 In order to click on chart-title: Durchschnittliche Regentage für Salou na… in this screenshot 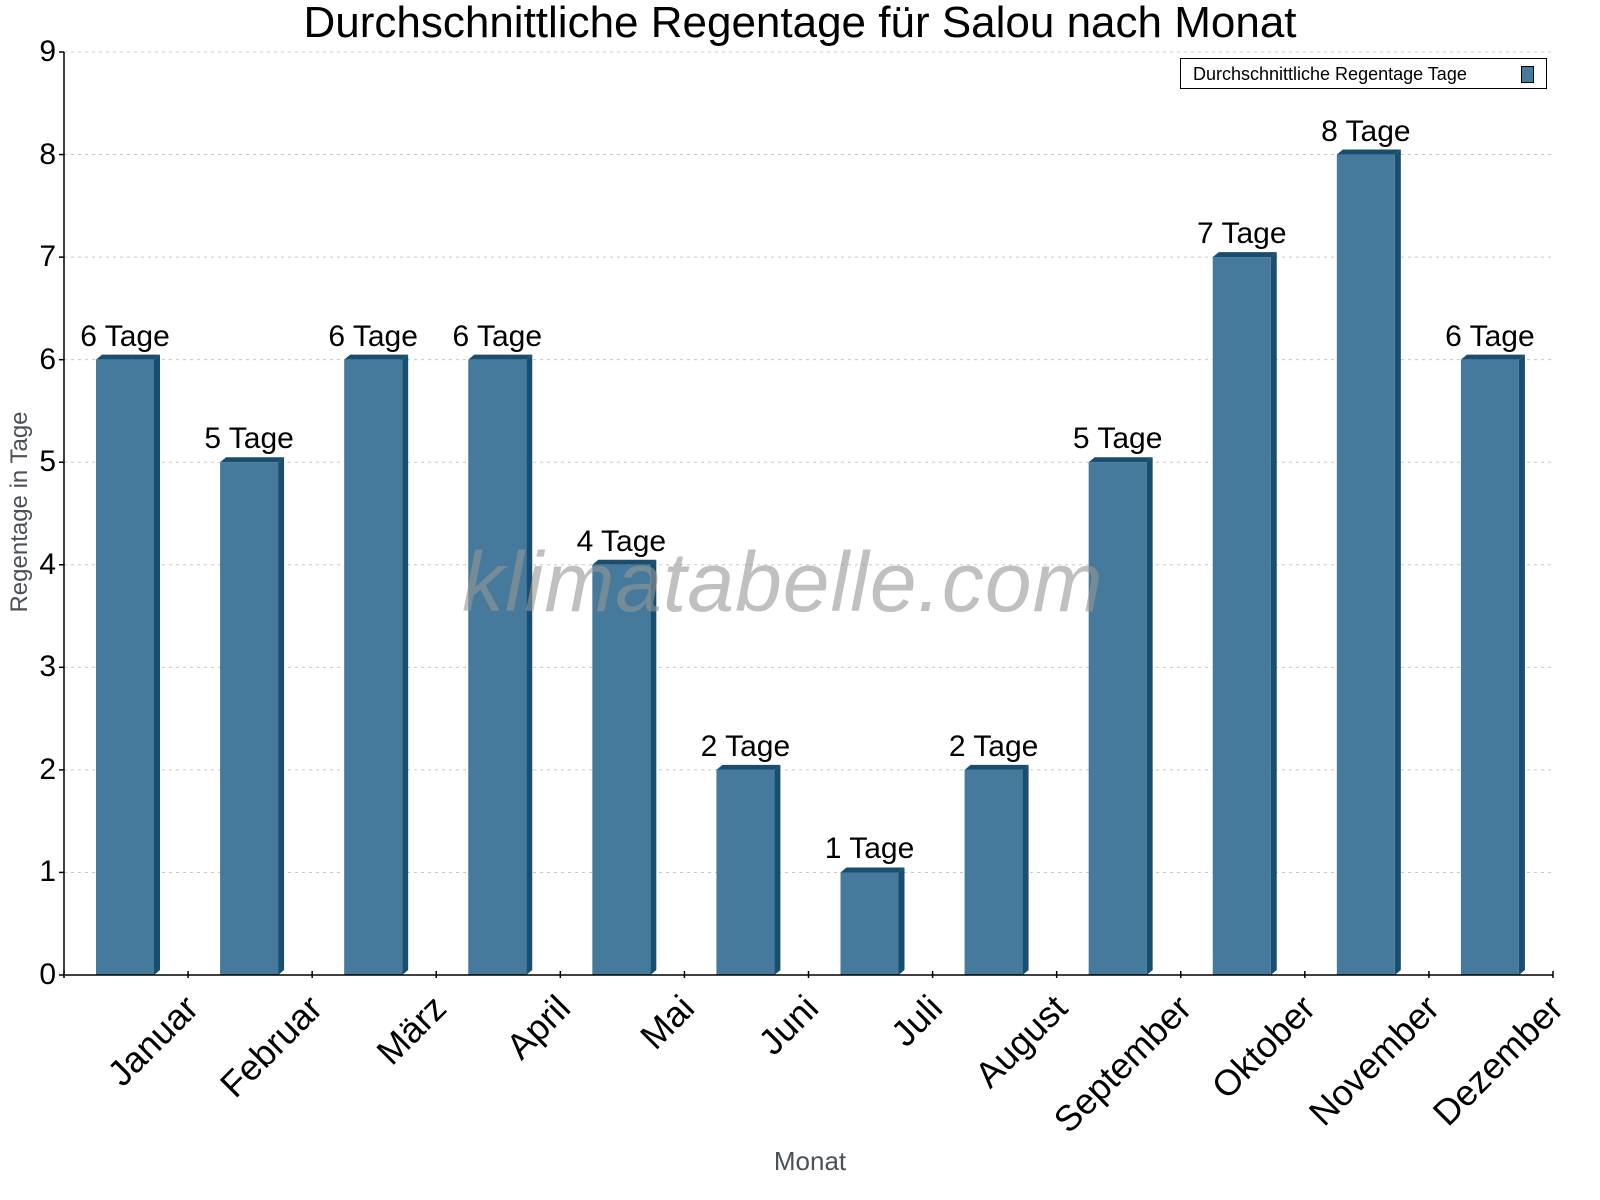, I will do `click(800, 23)`.